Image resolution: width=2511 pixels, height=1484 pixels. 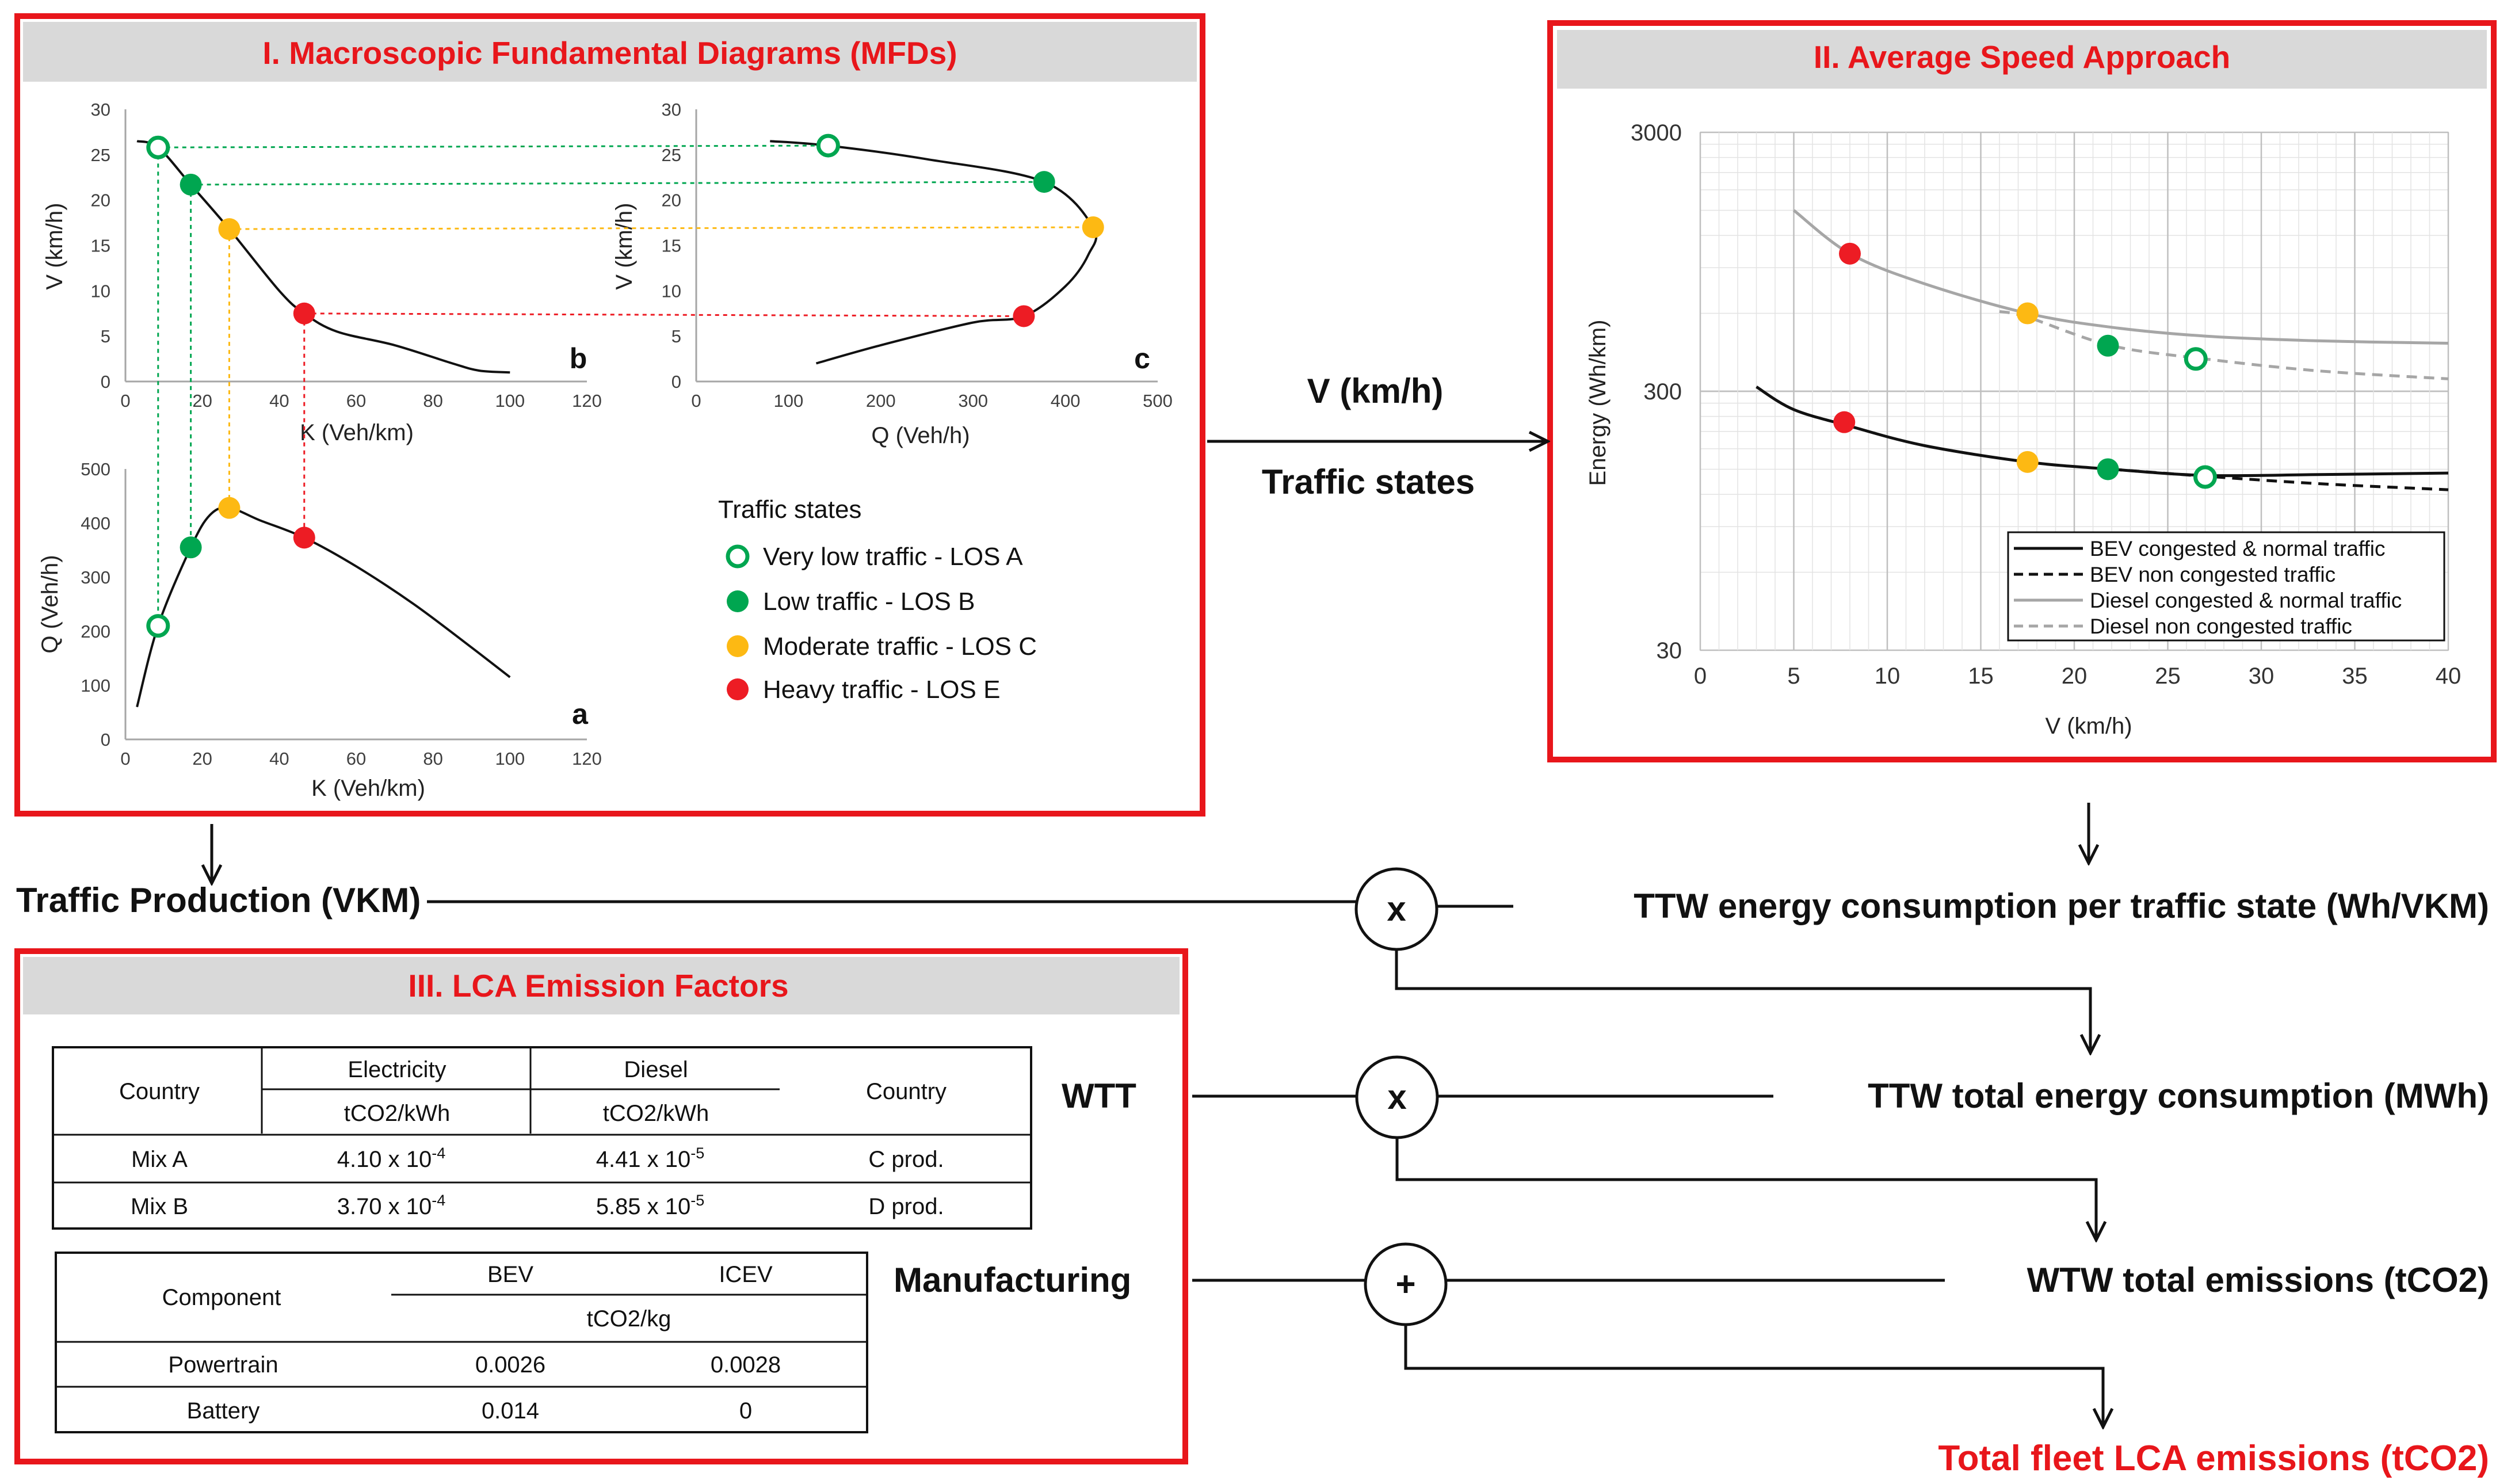 What do you see at coordinates (610, 52) in the screenshot?
I see `mfd-panel-header` at bounding box center [610, 52].